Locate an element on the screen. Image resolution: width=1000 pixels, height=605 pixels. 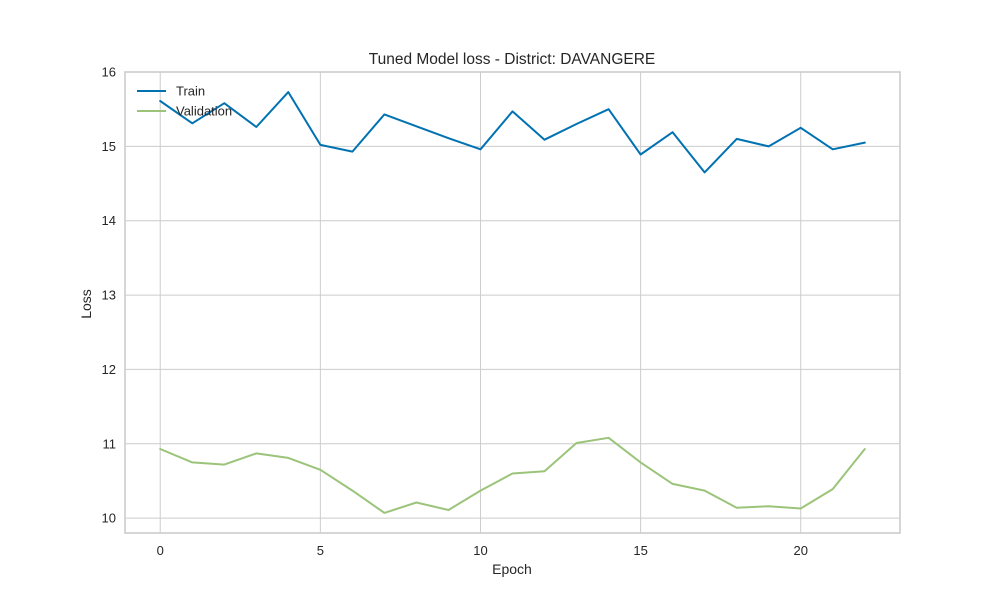
x-tick-label: 10 is located at coordinates (480, 550).